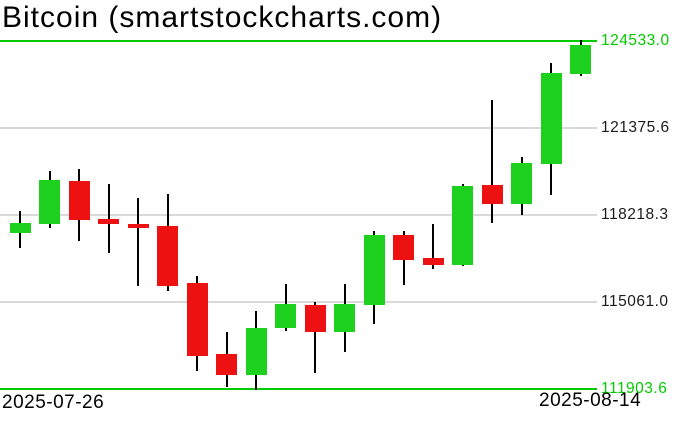  Describe the element at coordinates (635, 301) in the screenshot. I see `y-axis-label: 115061.0` at that location.